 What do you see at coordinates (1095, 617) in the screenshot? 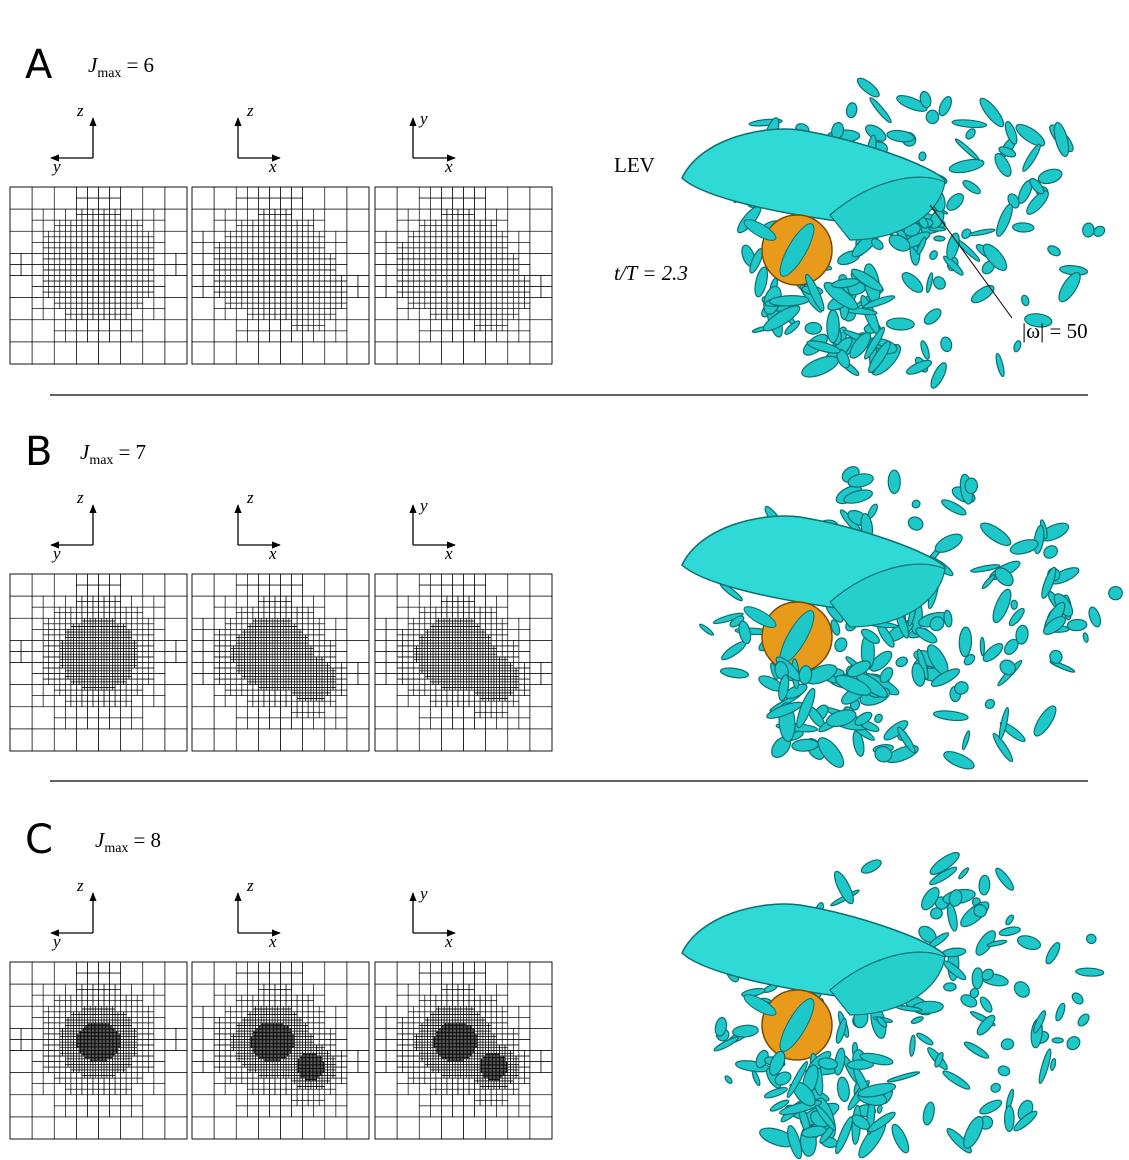
I see `vortex-tube` at bounding box center [1095, 617].